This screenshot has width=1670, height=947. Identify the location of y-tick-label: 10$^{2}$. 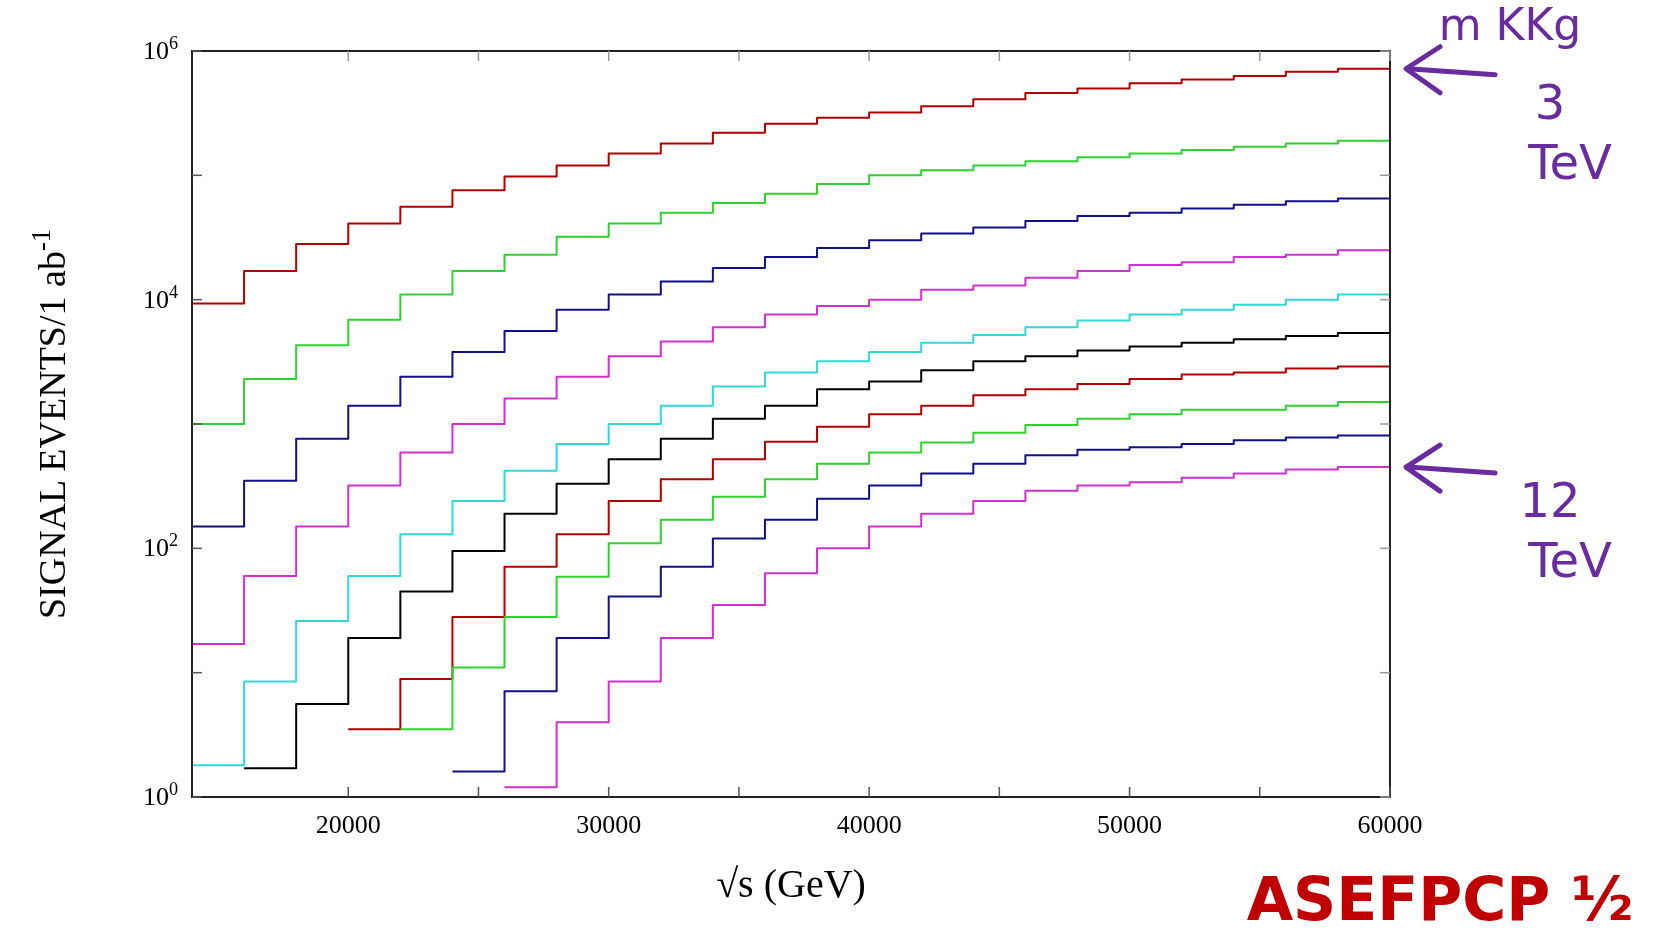
(160, 546).